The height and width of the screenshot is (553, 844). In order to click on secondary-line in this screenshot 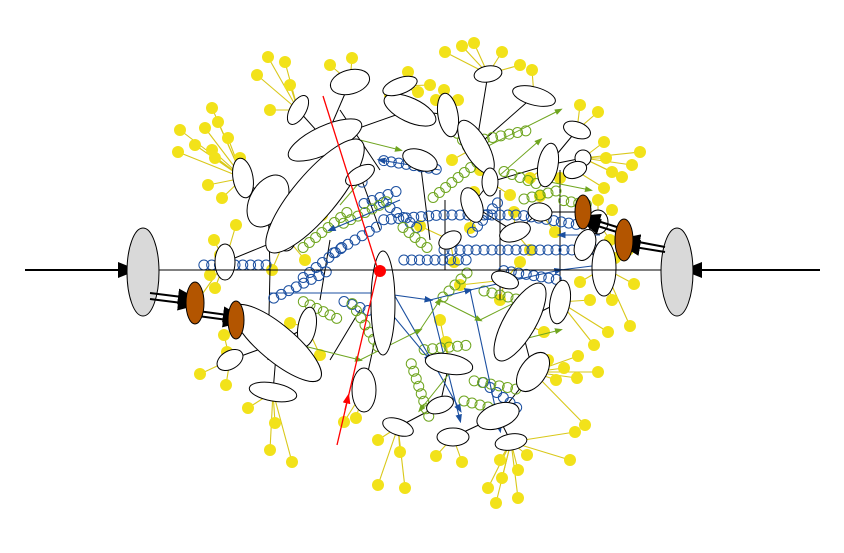, I will do `click(350, 183)`.